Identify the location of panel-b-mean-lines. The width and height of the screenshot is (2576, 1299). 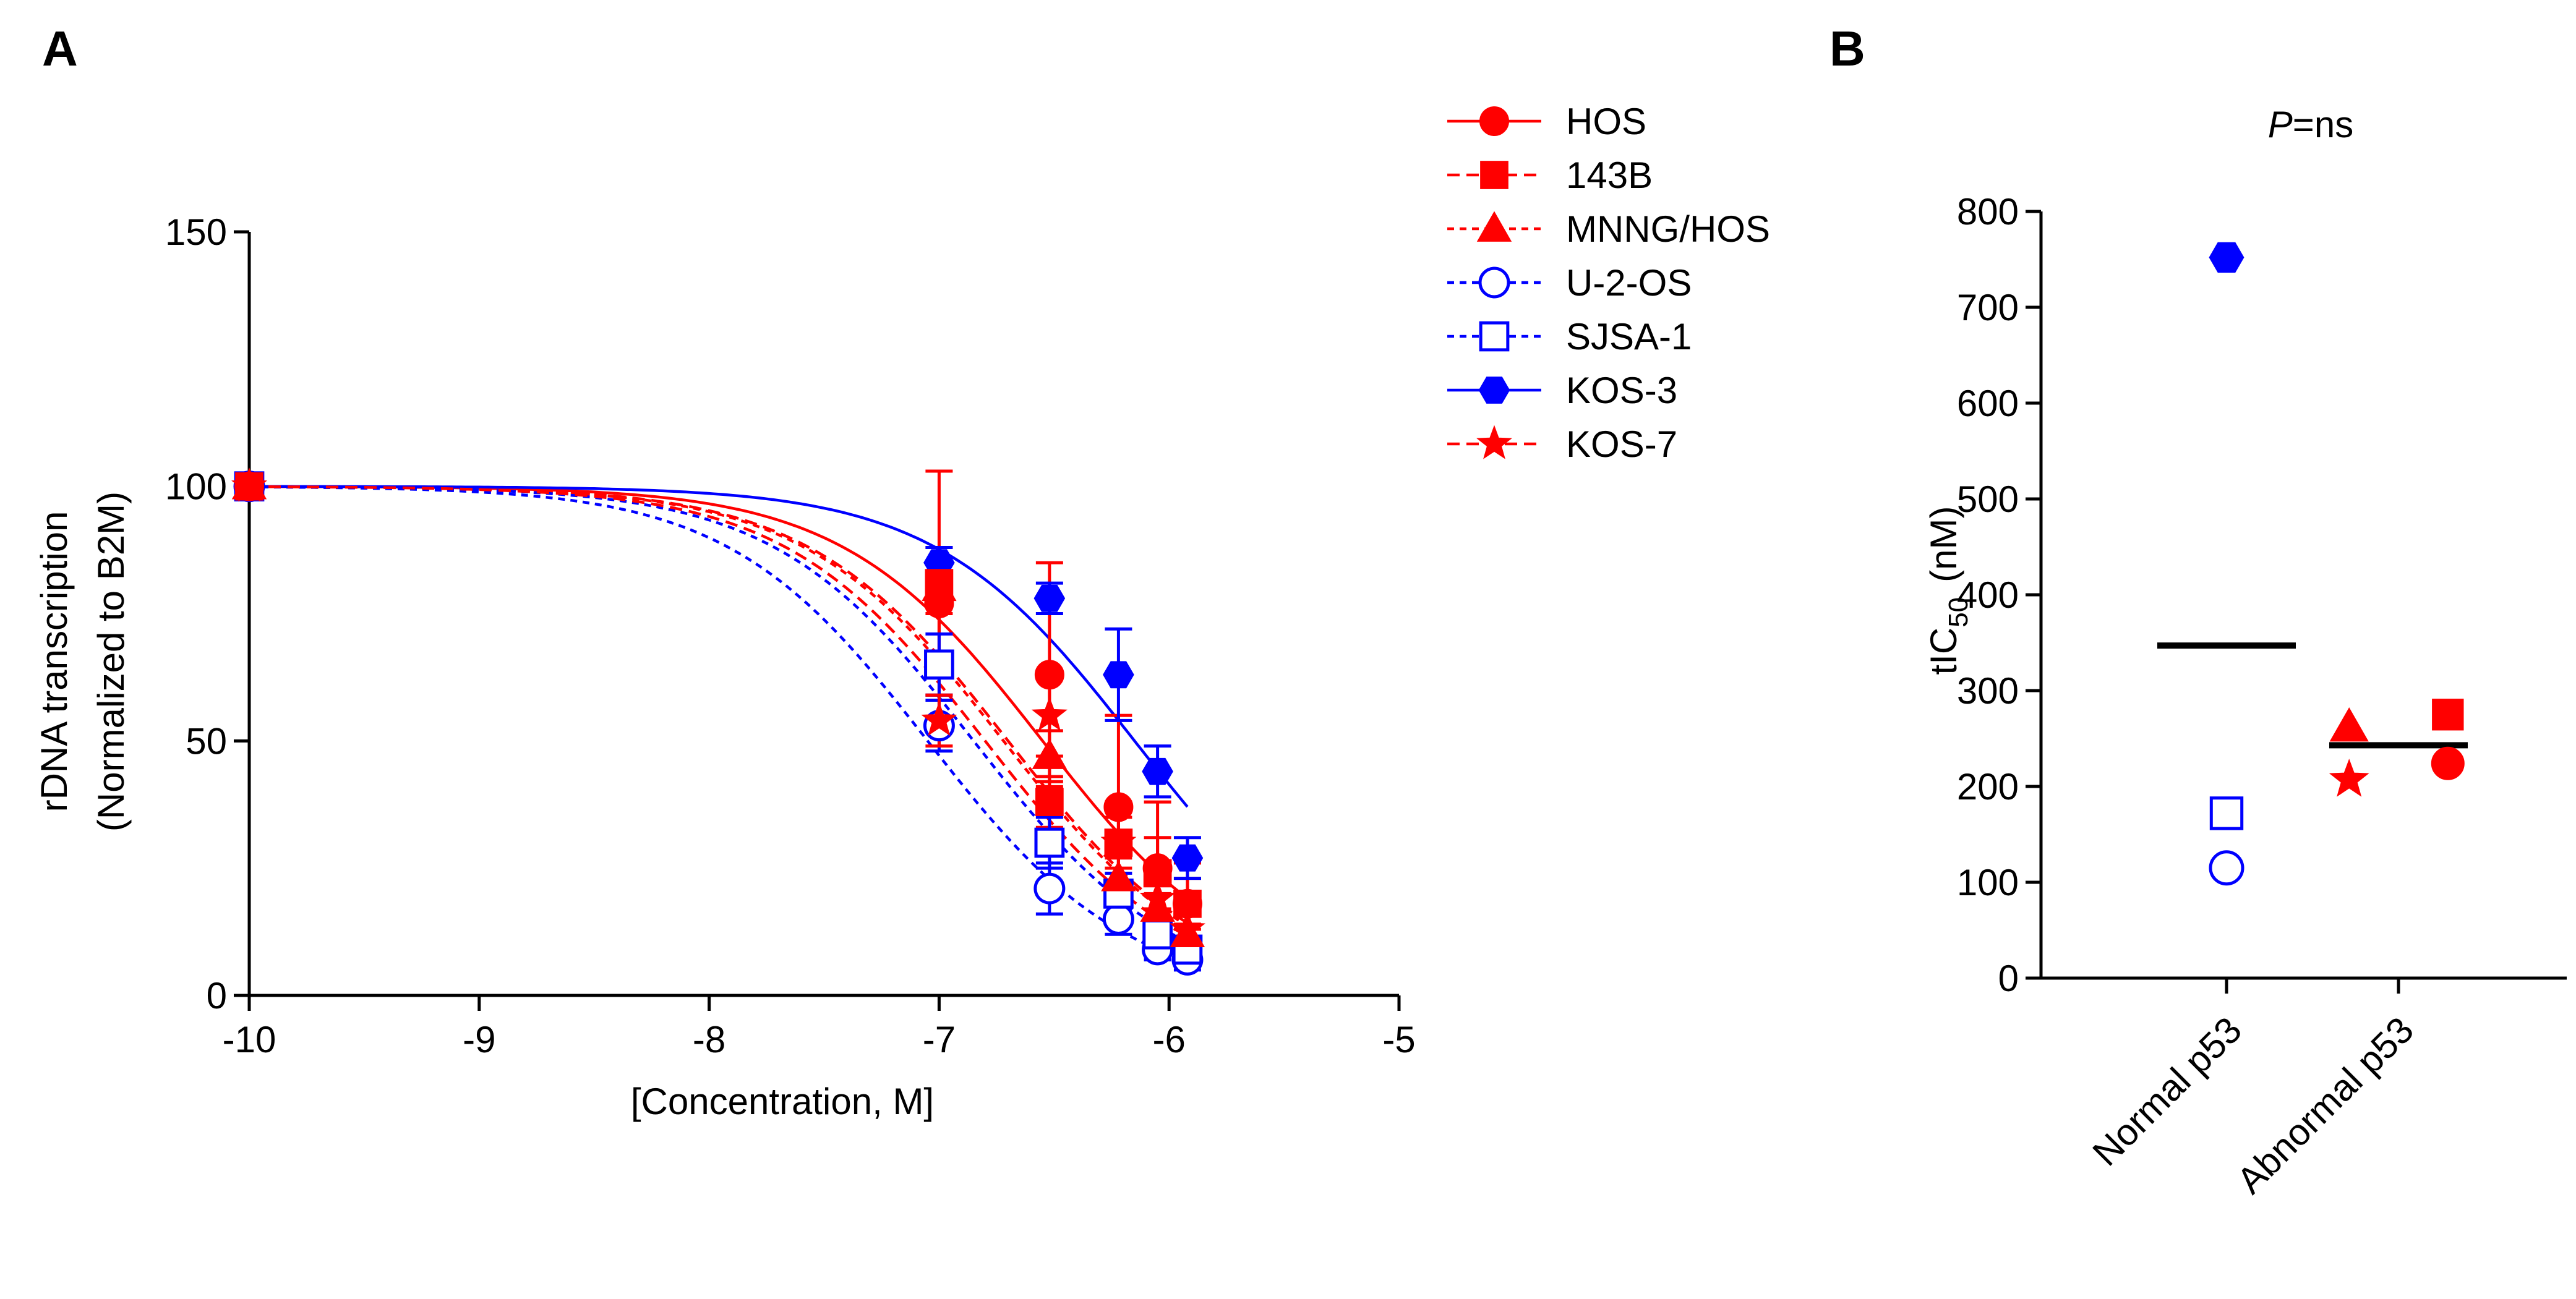
(2312, 695).